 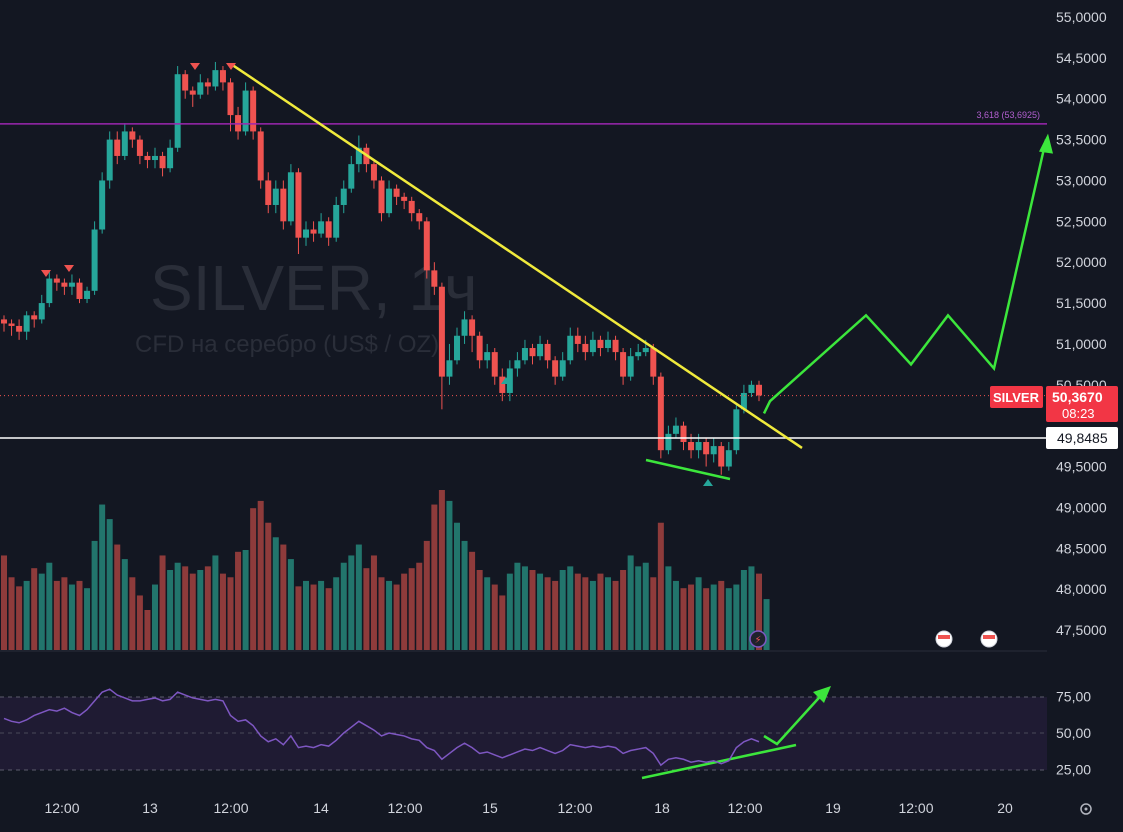 I want to click on rsi-arrow-head, so click(x=822, y=694).